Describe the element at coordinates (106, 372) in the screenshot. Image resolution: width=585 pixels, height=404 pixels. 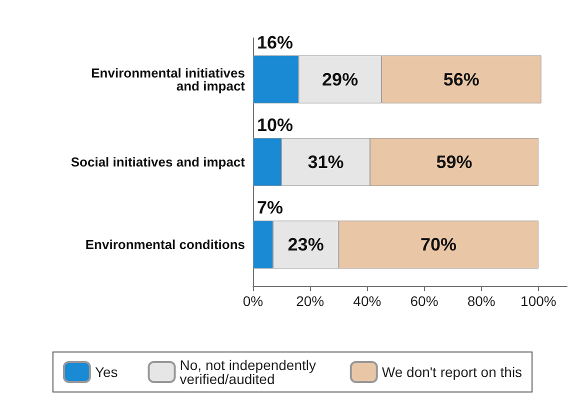
I see `legend-label: Yes` at that location.